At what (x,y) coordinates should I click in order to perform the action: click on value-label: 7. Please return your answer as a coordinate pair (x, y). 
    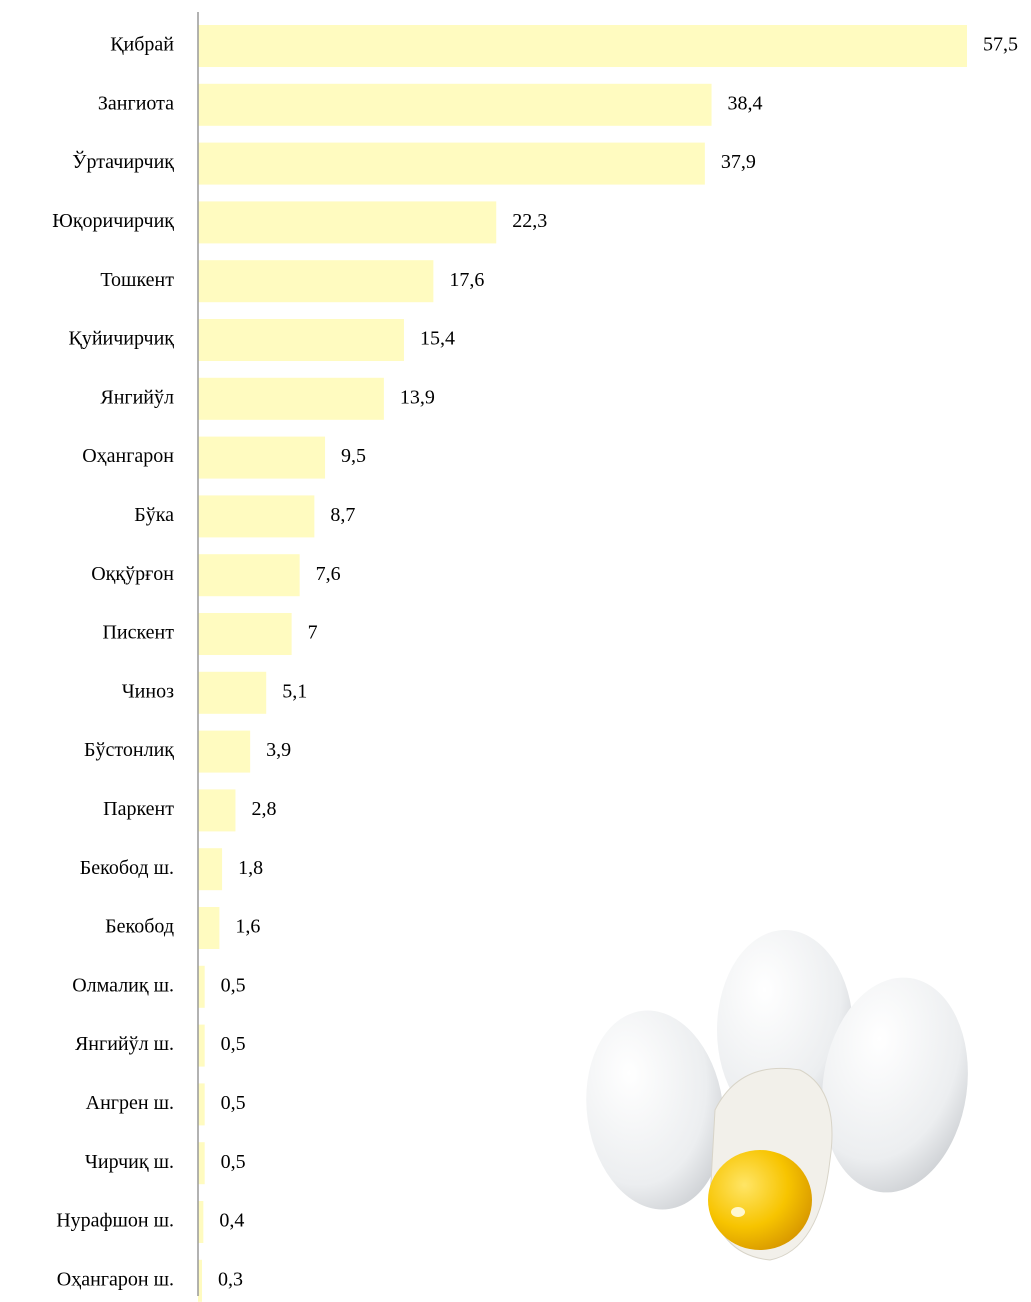
    Looking at the image, I should click on (313, 633).